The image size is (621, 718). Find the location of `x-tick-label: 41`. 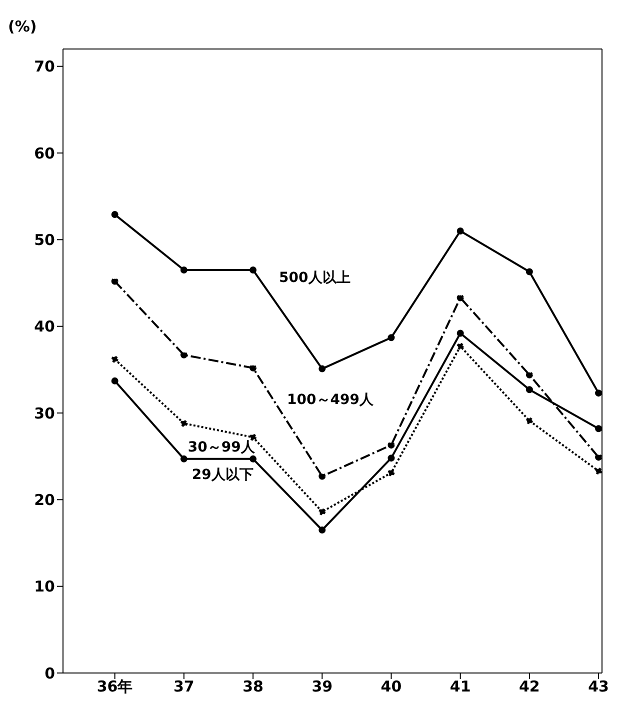

x-tick-label: 41 is located at coordinates (460, 687).